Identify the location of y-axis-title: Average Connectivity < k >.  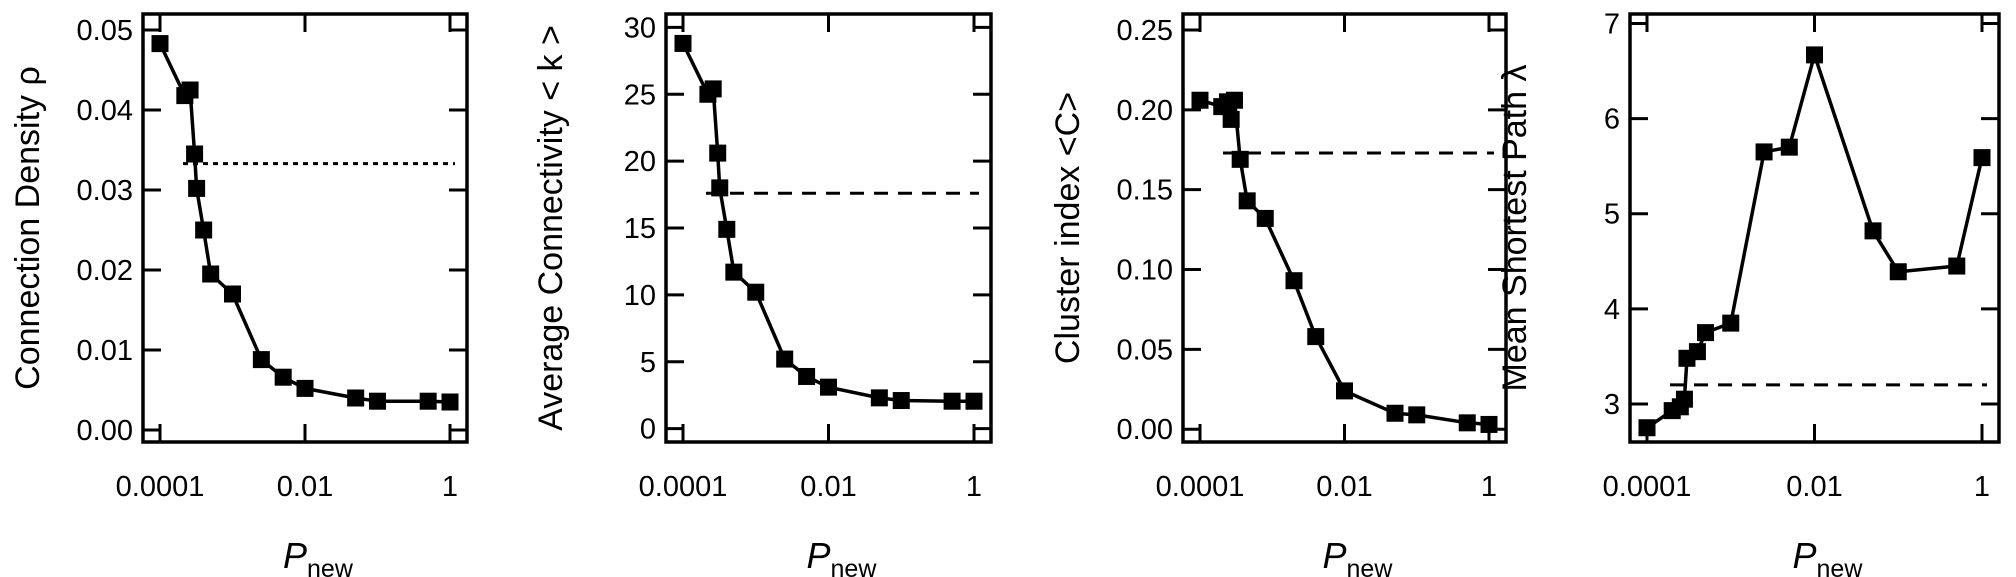
(551, 228).